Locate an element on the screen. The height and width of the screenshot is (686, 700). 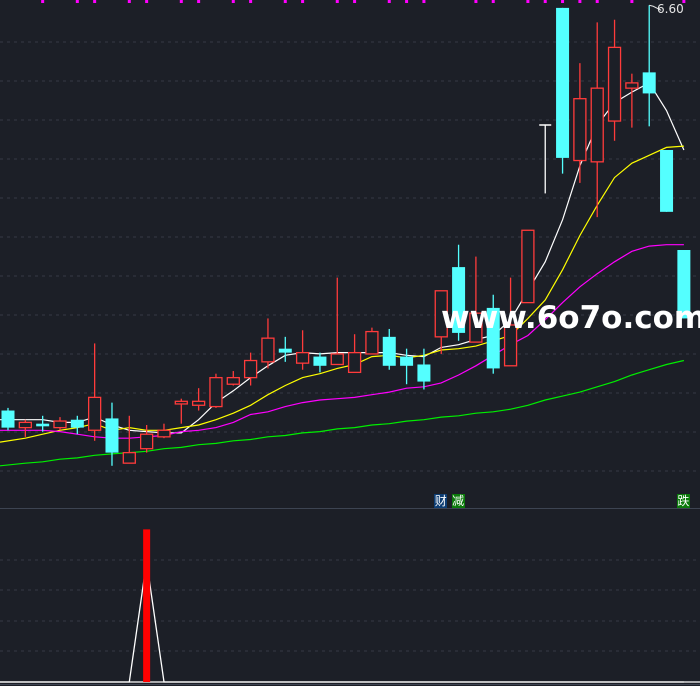
watermark: www.6o7o.com is located at coordinates (570, 318).